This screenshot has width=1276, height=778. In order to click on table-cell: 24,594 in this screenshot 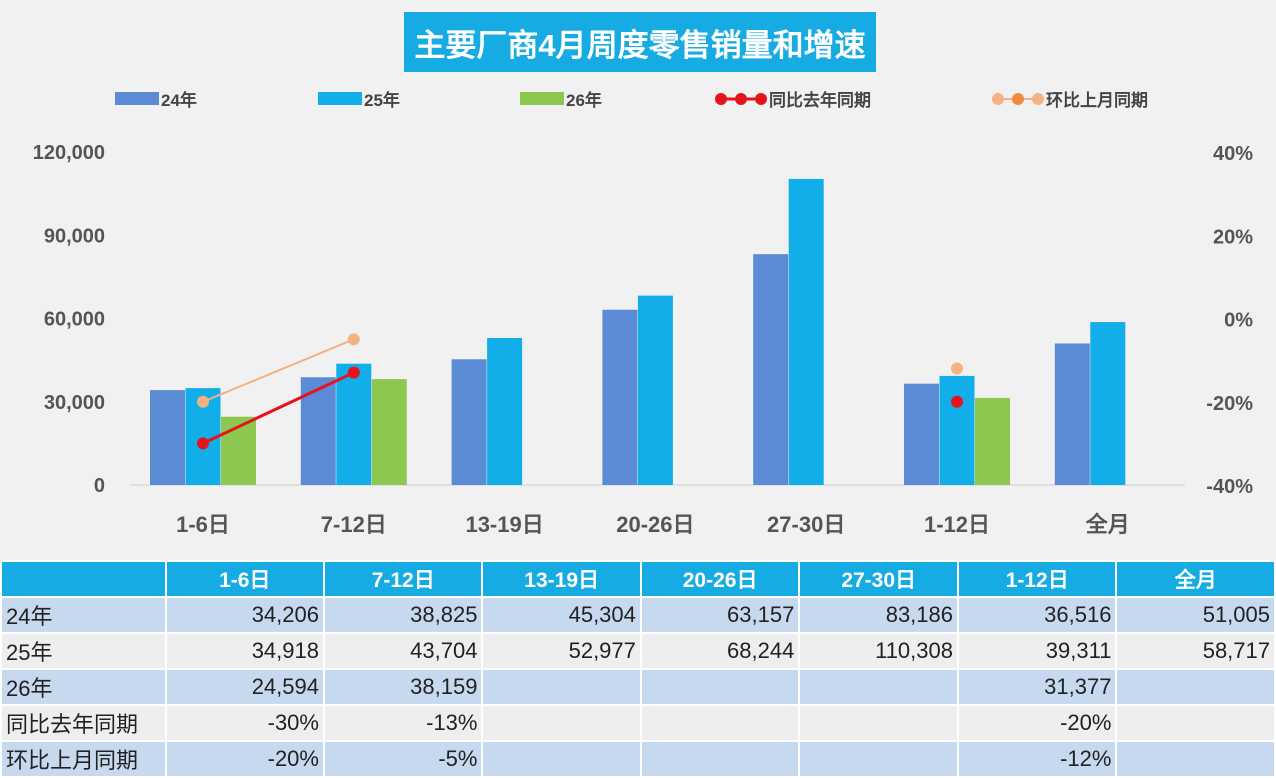, I will do `click(244, 687)`.